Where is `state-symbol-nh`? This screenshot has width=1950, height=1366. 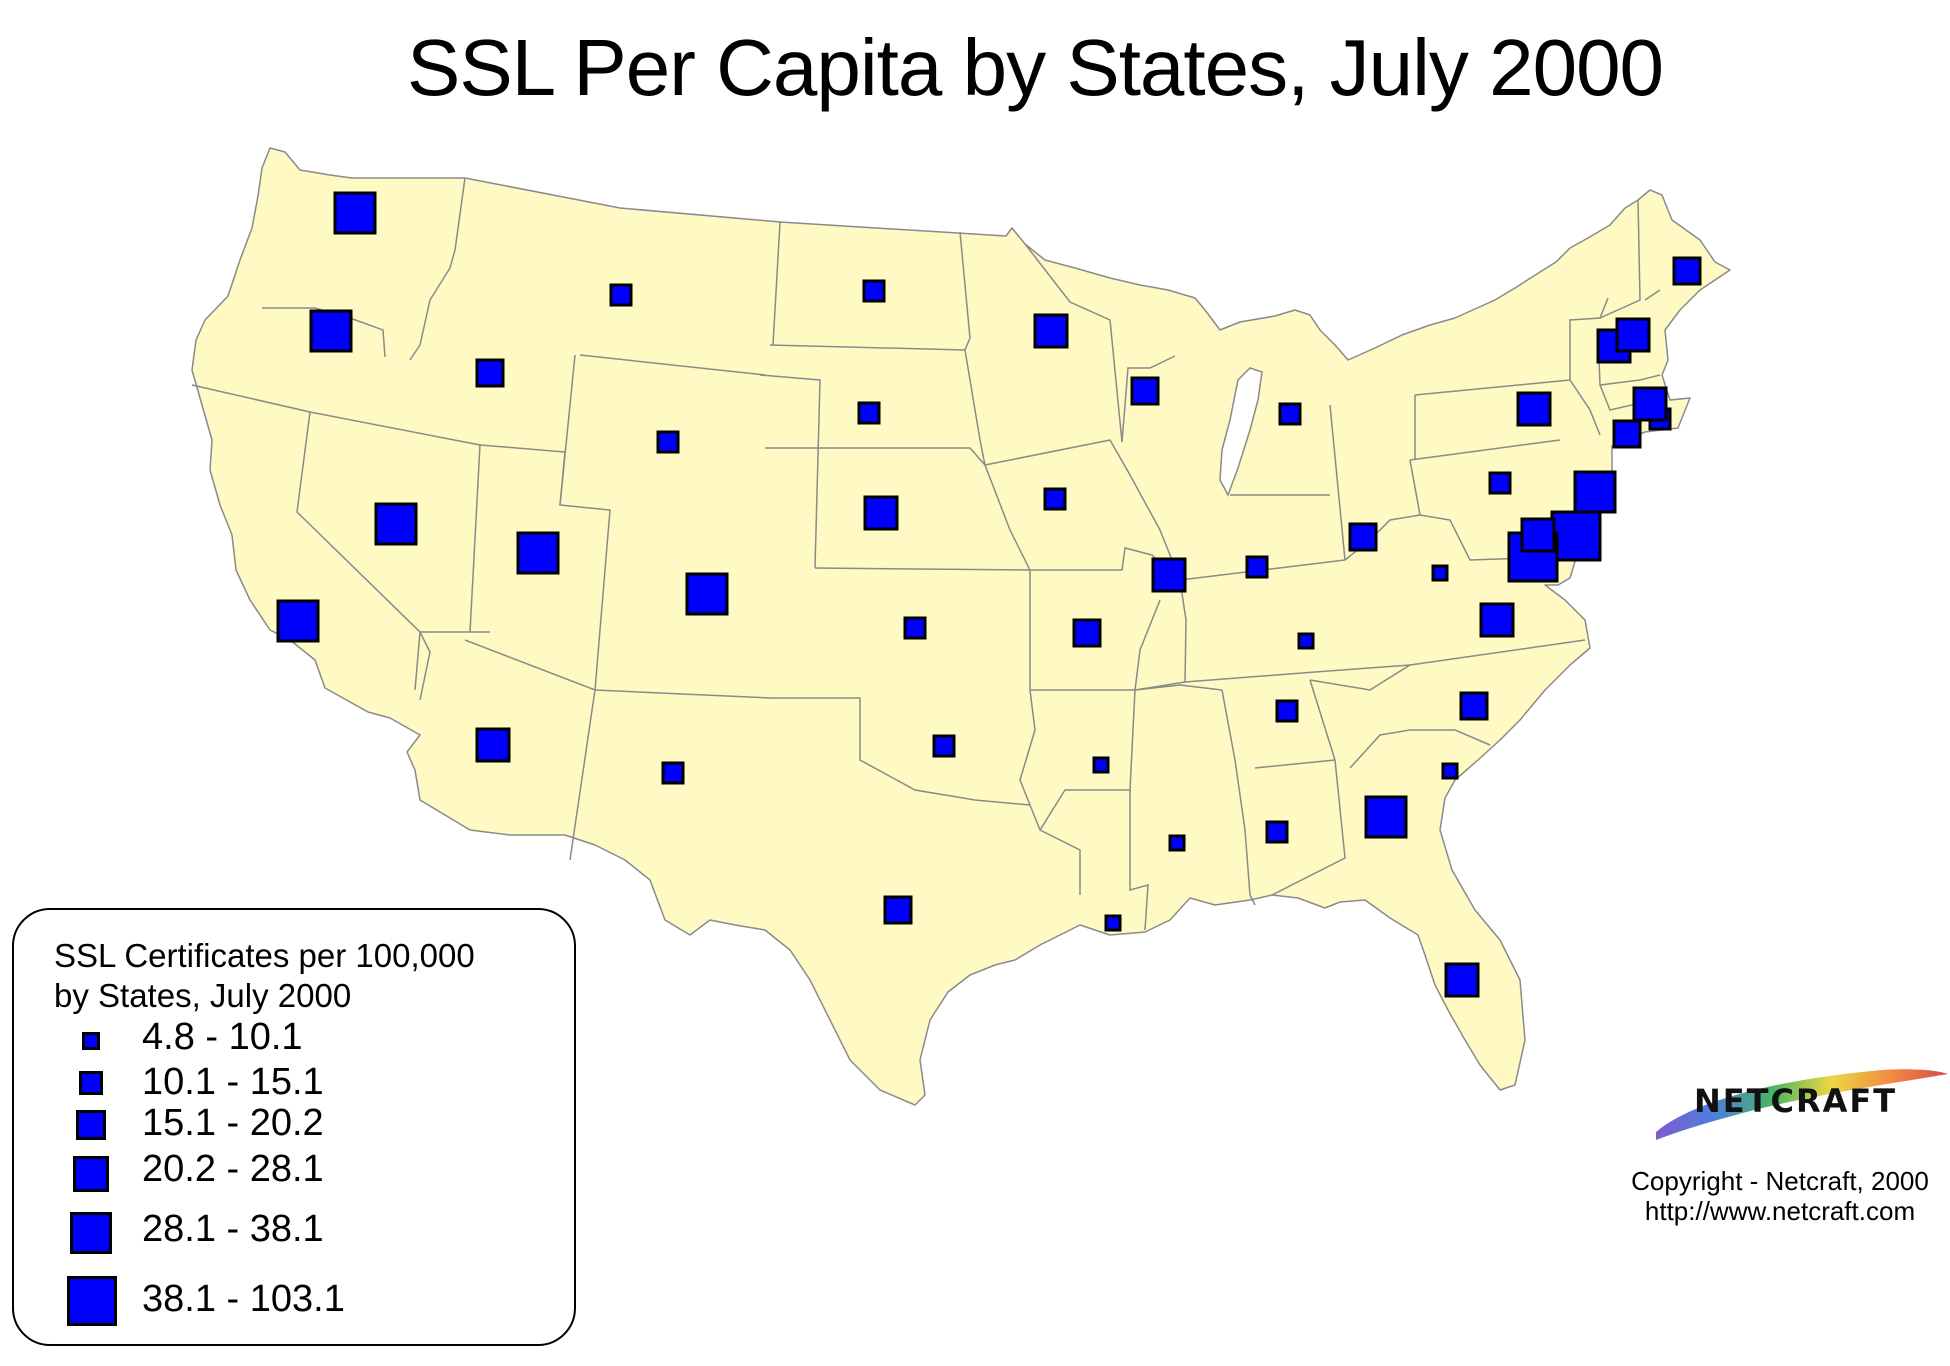 state-symbol-nh is located at coordinates (1633, 335).